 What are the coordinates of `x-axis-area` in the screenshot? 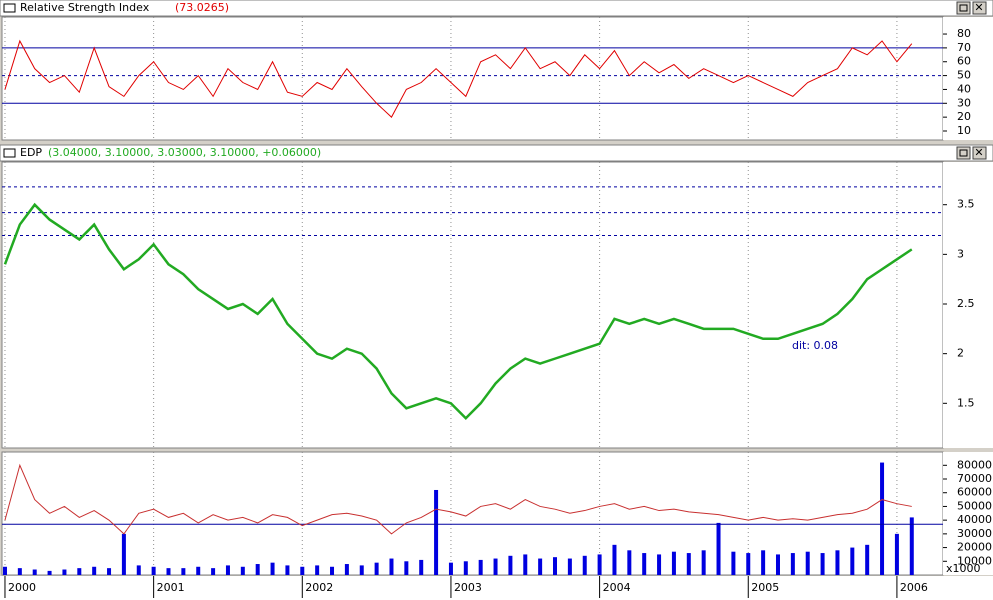 It's located at (496, 588).